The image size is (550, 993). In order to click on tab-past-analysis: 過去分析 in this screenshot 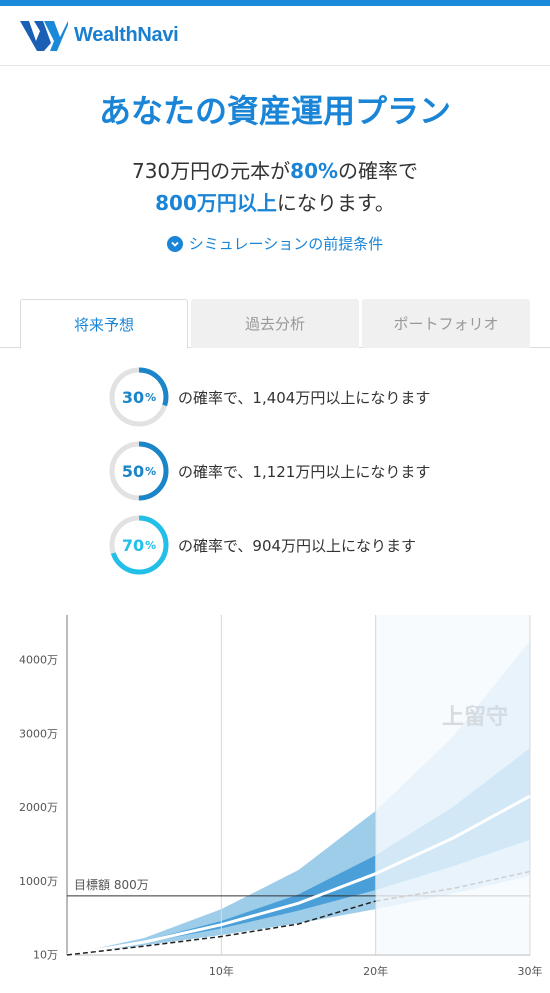, I will do `click(275, 323)`.